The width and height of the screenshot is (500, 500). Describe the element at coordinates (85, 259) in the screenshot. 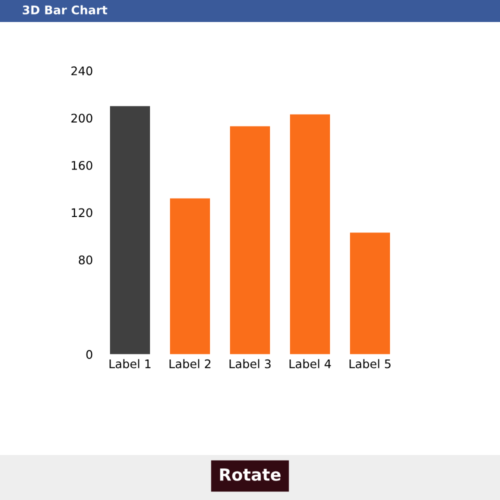

I see `y-tick-label: 80` at that location.